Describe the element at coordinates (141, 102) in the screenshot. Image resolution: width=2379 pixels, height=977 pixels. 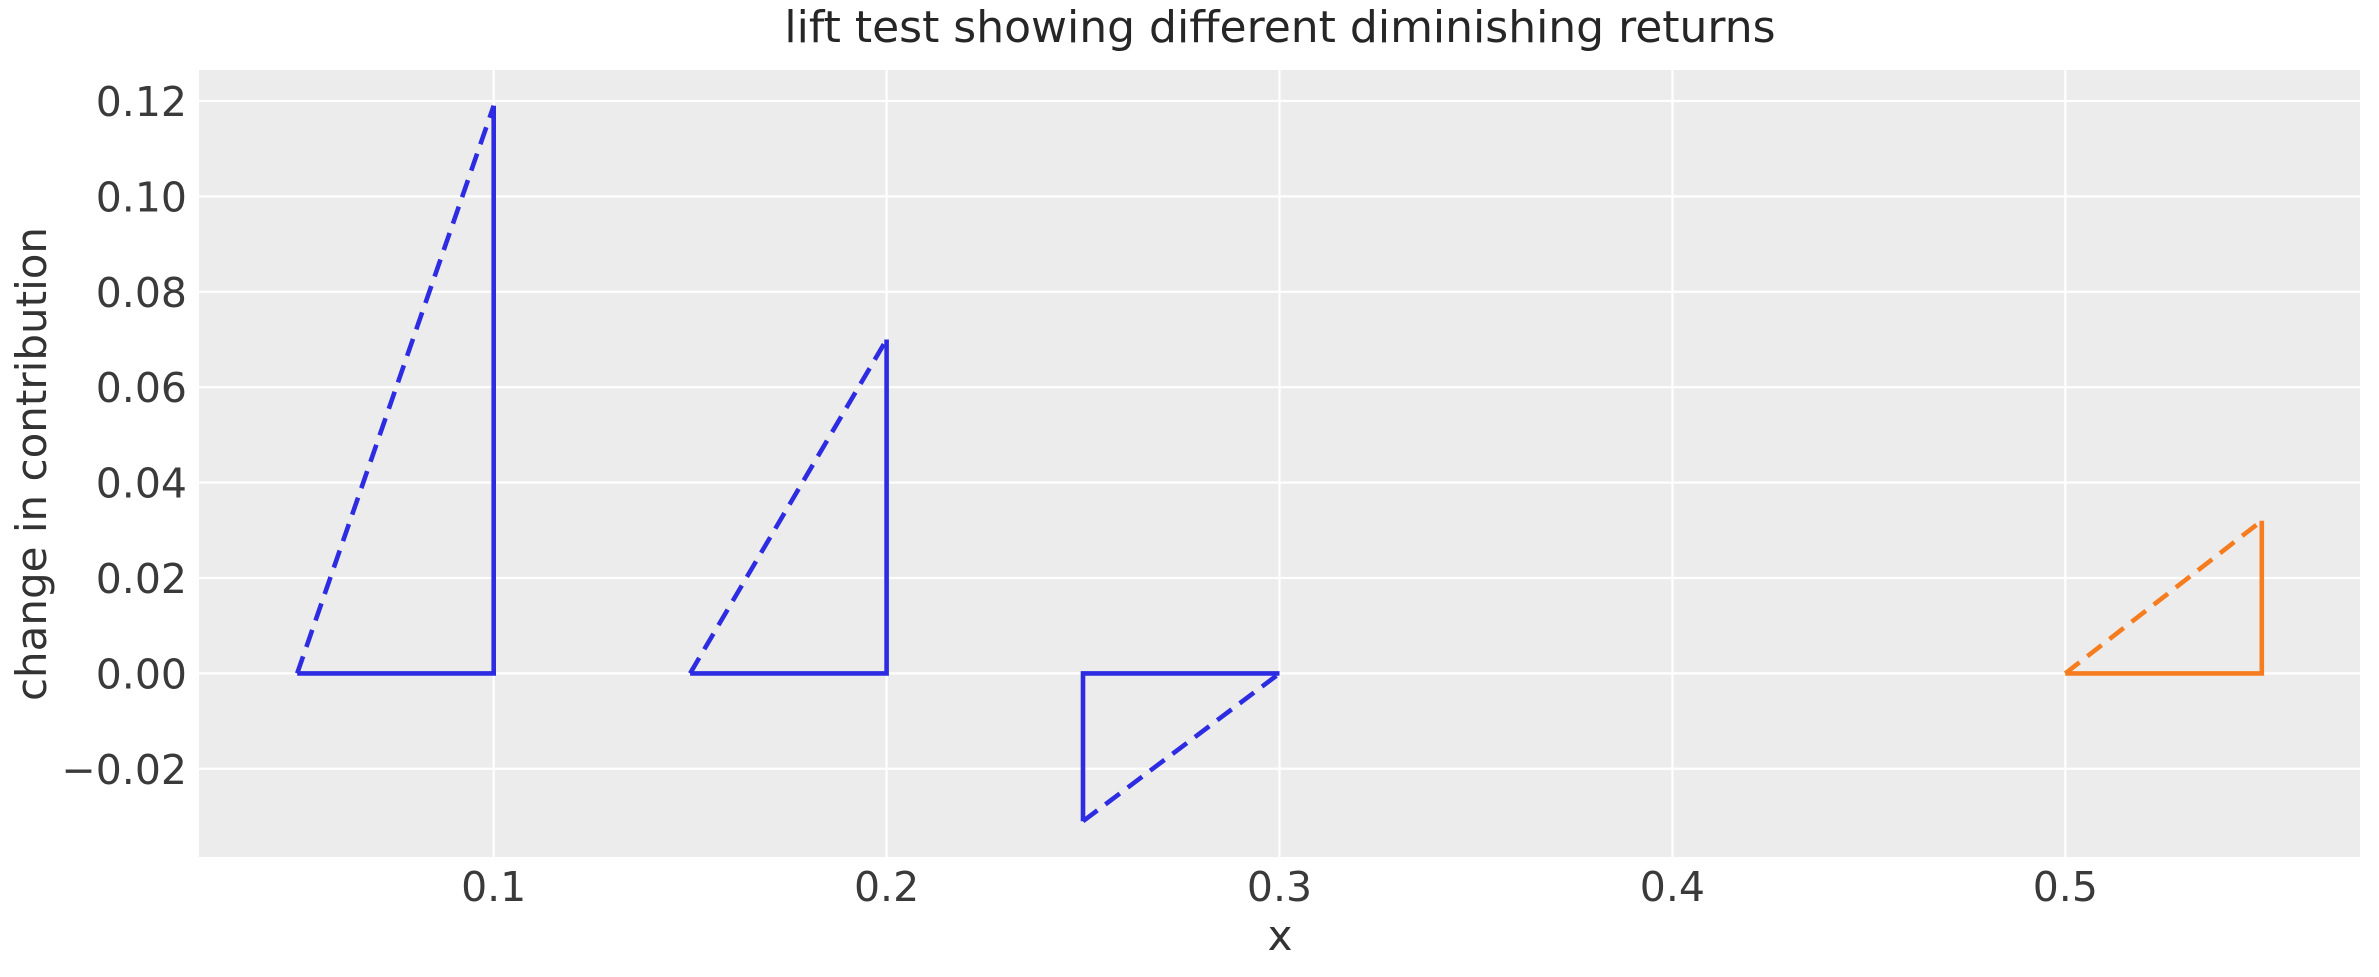
I see `y-tick-label: 0.12` at that location.